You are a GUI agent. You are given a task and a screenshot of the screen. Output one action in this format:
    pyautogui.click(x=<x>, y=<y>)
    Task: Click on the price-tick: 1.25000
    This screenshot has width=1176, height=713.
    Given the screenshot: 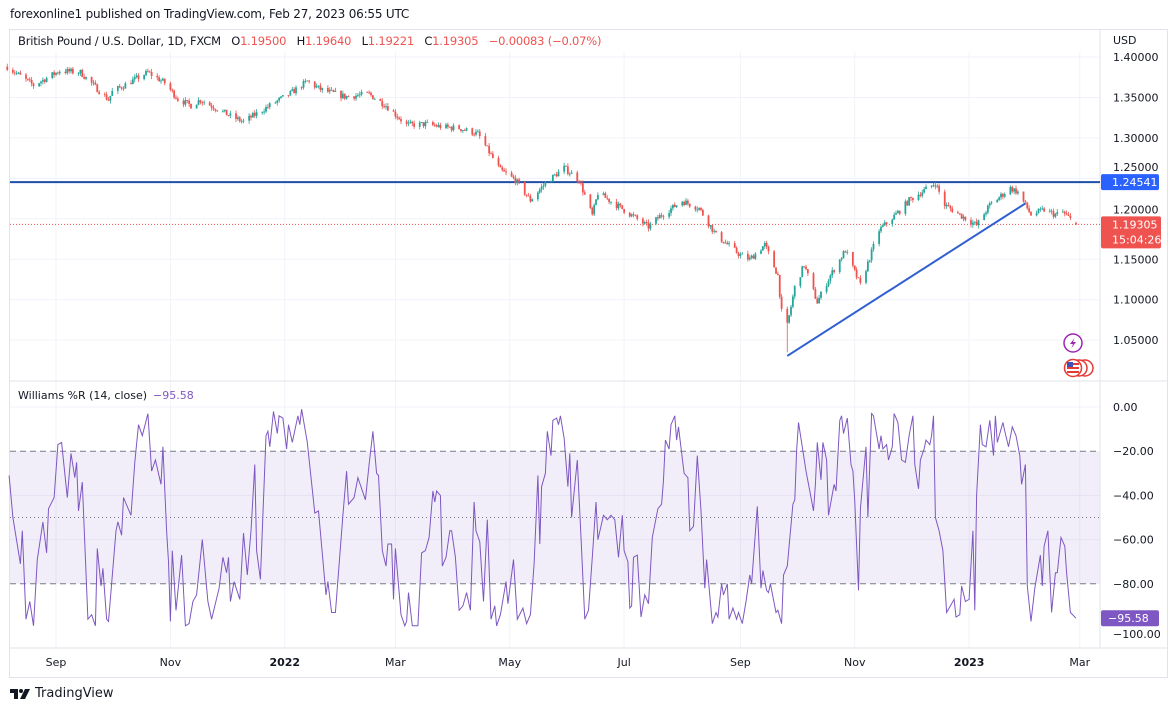 What is the action you would take?
    pyautogui.click(x=1136, y=167)
    